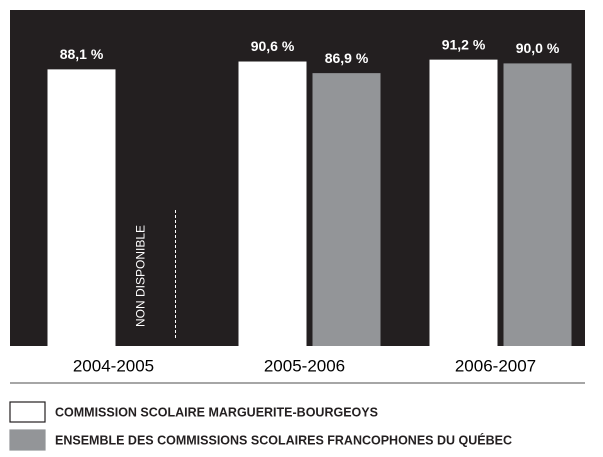 This screenshot has width=603, height=457. What do you see at coordinates (141, 276) in the screenshot?
I see `annotation: NON DISPONIBLE` at bounding box center [141, 276].